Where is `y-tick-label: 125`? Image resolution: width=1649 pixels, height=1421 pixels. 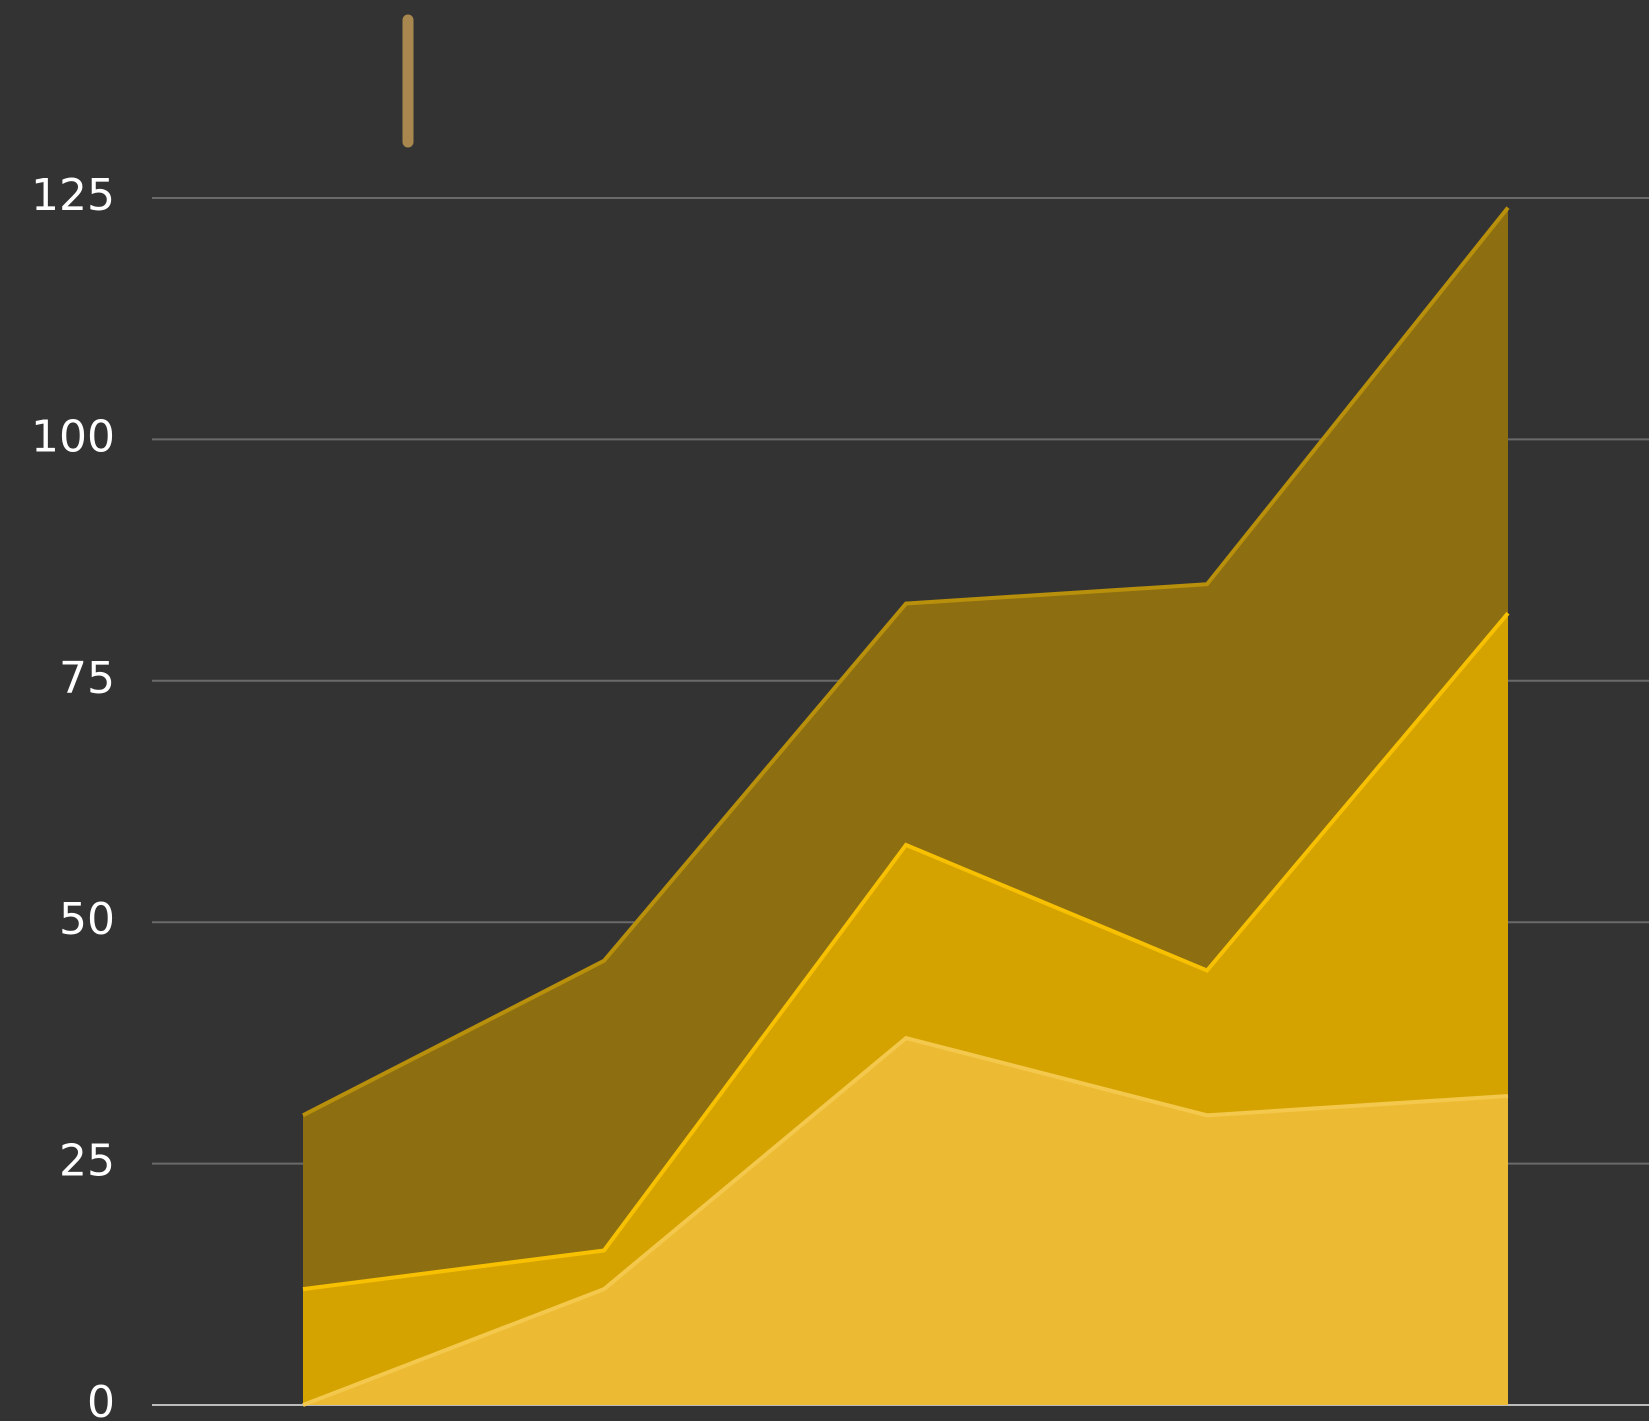 y-tick-label: 125 is located at coordinates (73, 195).